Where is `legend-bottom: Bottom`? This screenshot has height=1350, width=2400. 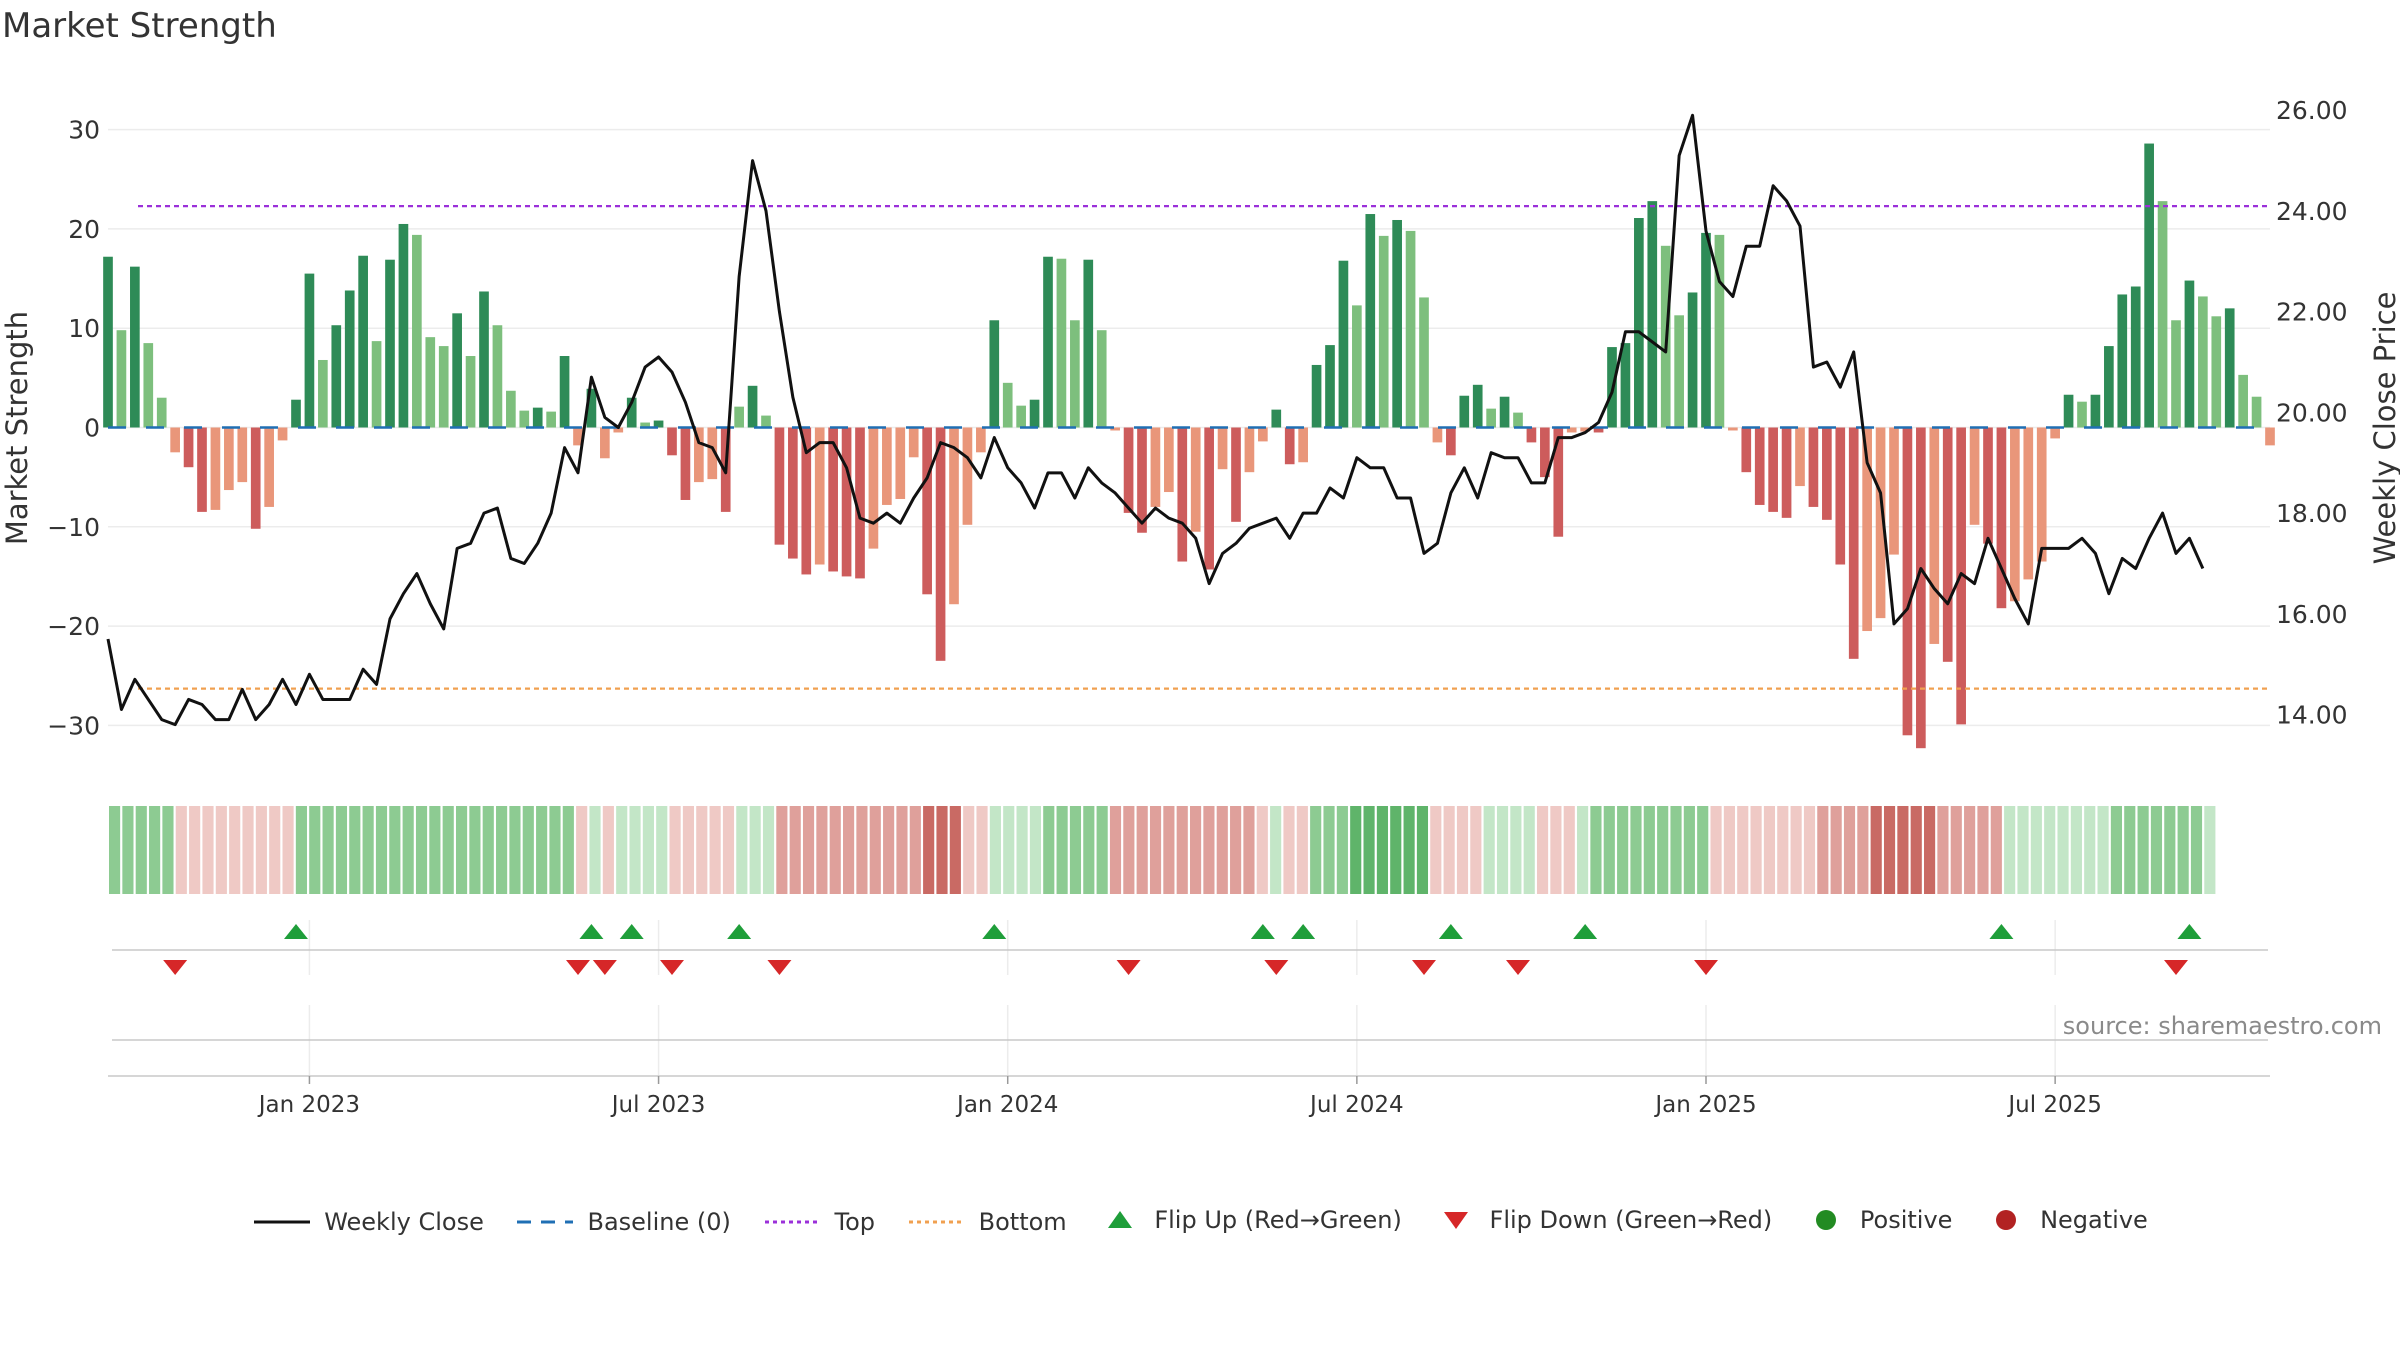 legend-bottom: Bottom is located at coordinates (987, 1222).